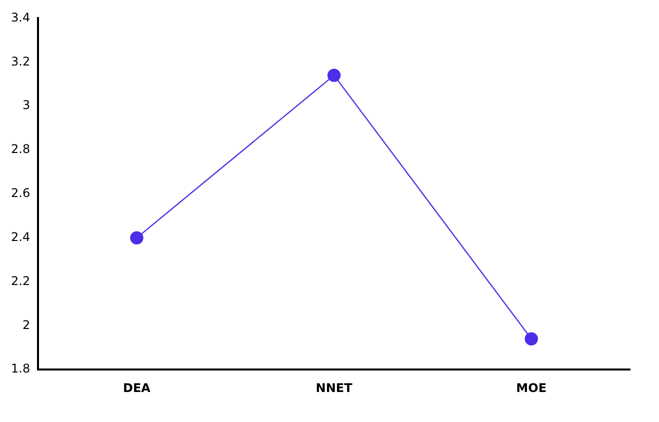 Image resolution: width=659 pixels, height=422 pixels. I want to click on x-tick-label: DEA, so click(137, 387).